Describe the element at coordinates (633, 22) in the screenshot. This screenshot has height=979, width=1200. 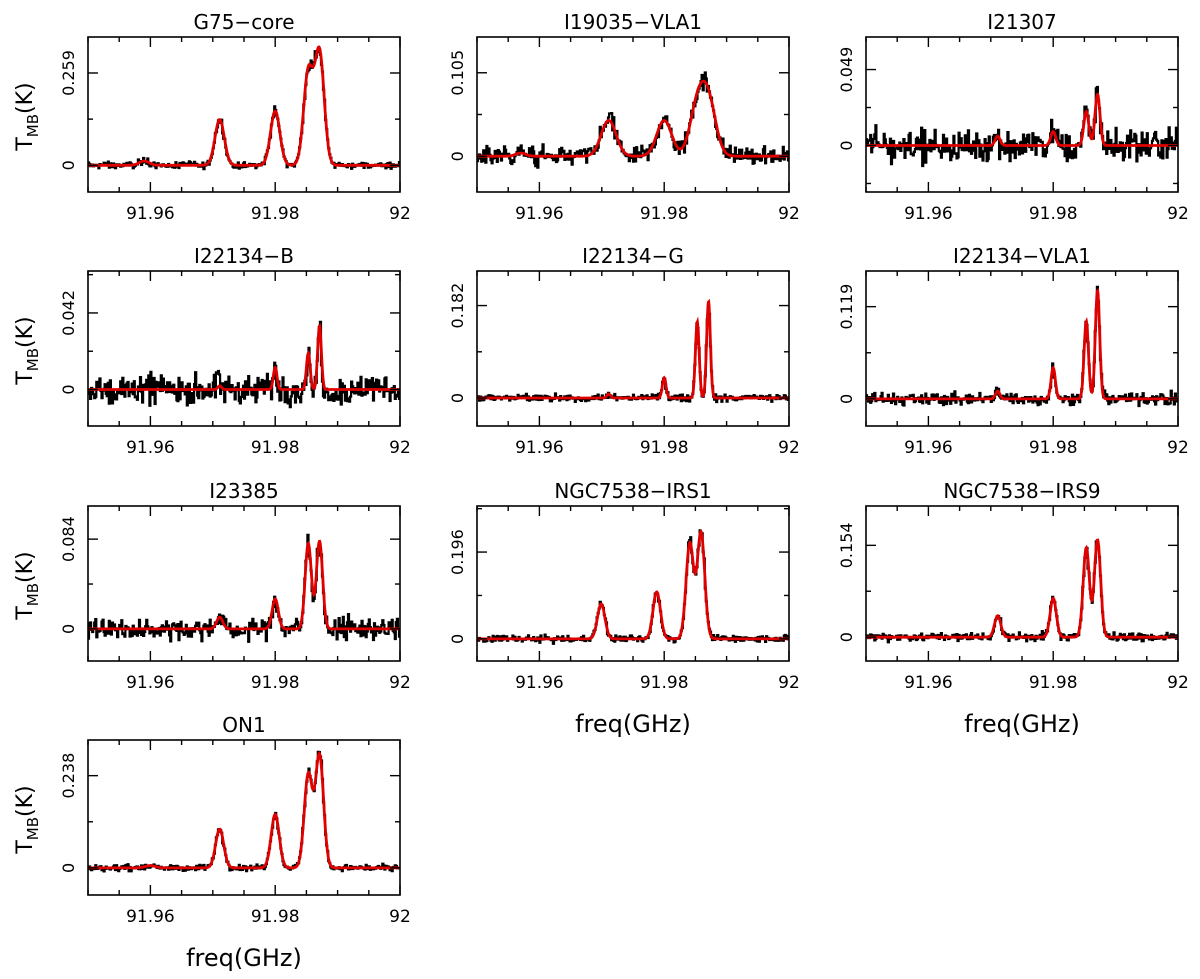
I see `panel-title: I19035−VLA1` at that location.